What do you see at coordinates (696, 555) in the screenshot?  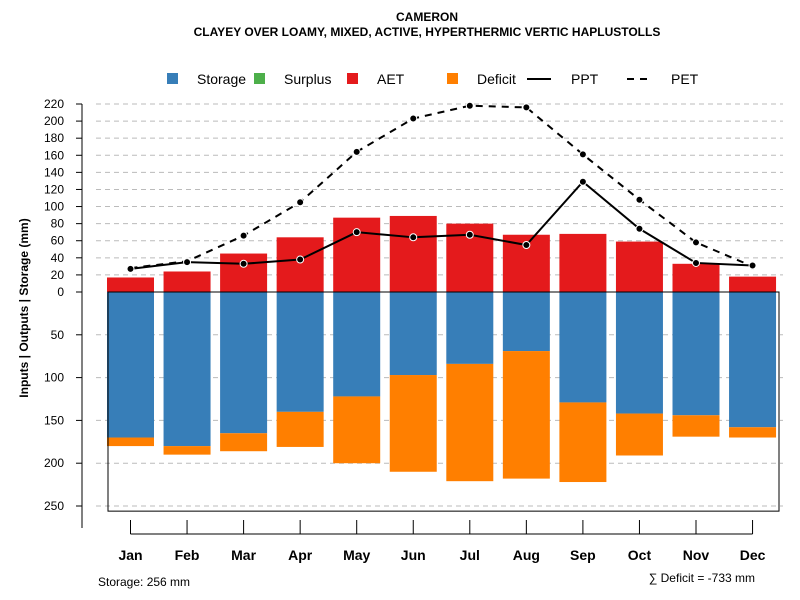 I see `xtick-label: Nov` at bounding box center [696, 555].